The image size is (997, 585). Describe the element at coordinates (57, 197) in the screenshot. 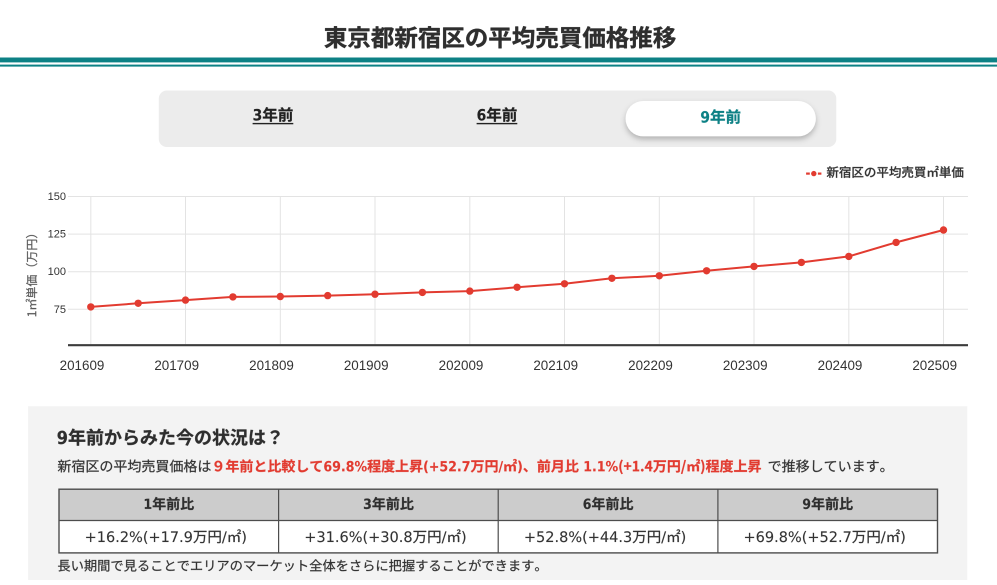

I see `svg-text: 150` at that location.